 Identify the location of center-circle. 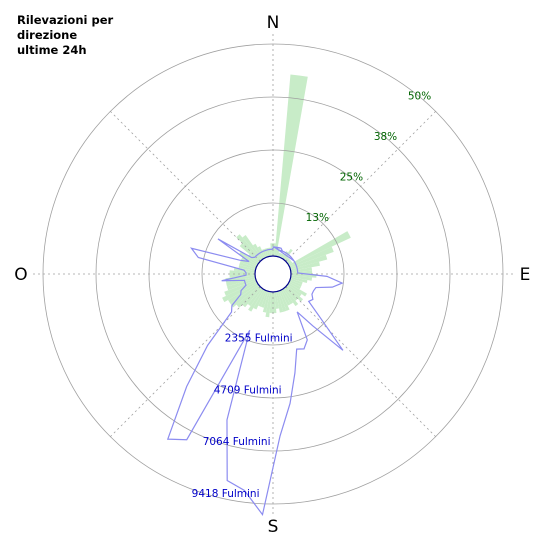
(273, 274).